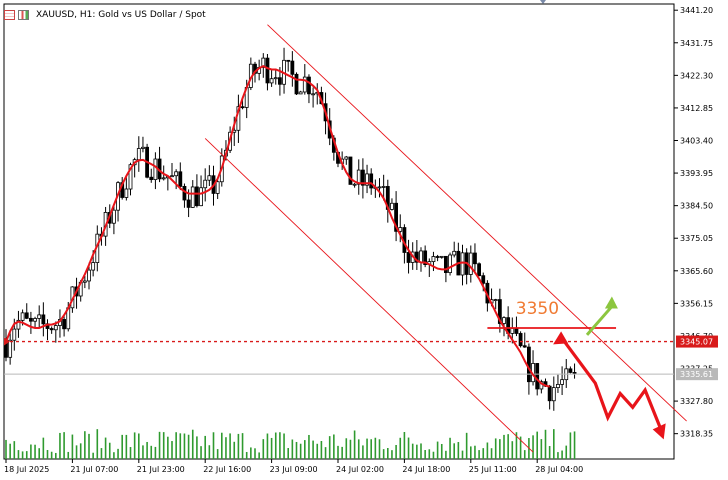 This screenshot has height=480, width=728. I want to click on y-tick-label: 3422.30, so click(696, 75).